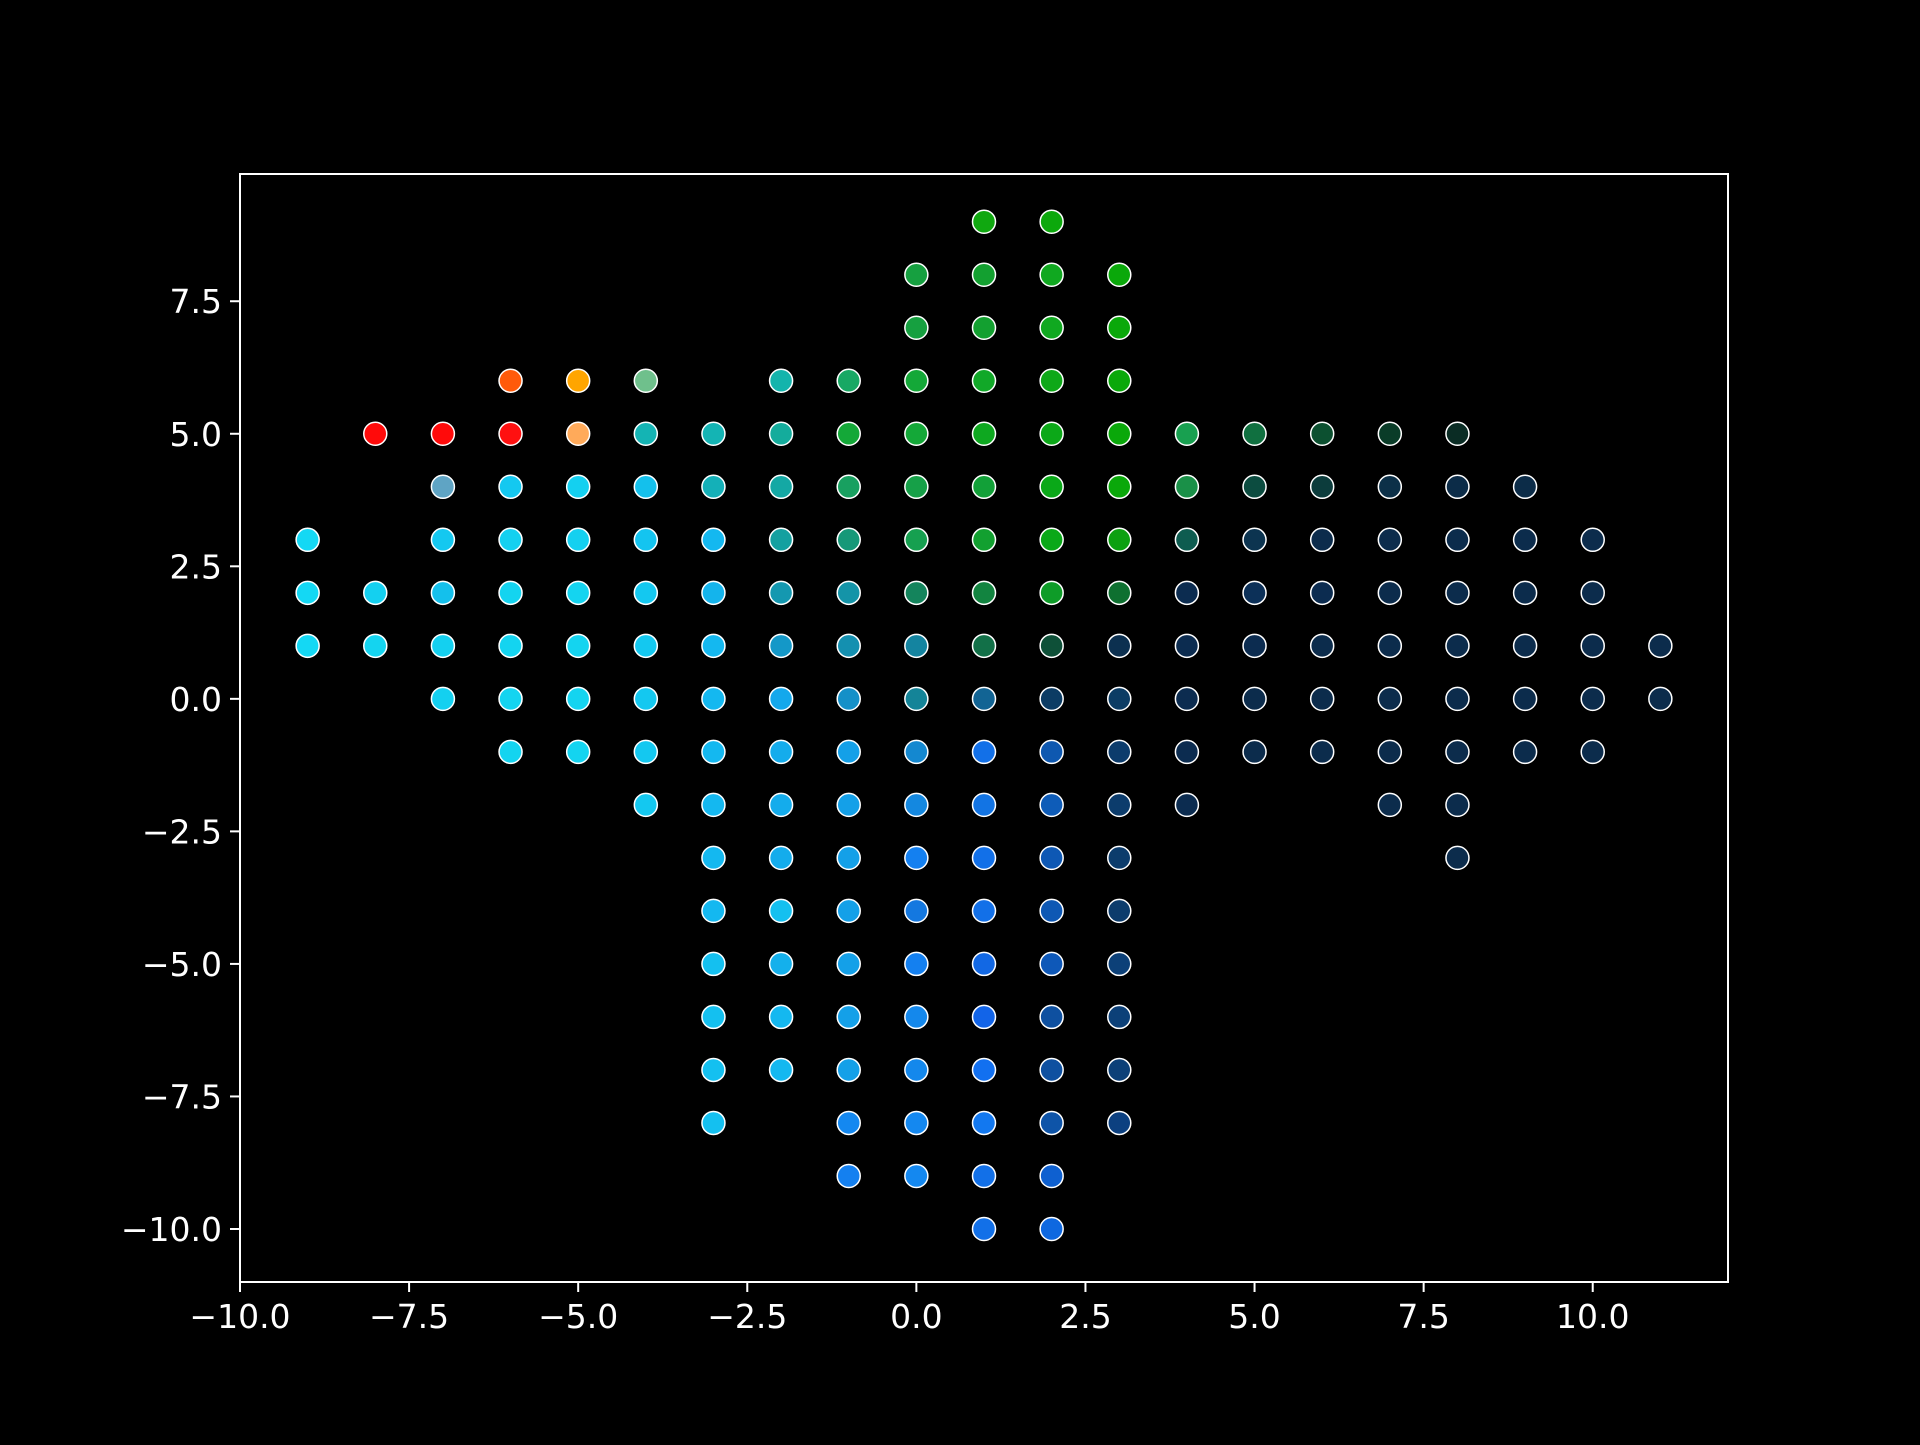 The height and width of the screenshot is (1445, 1920). Describe the element at coordinates (239, 1316) in the screenshot. I see `x-tick-label: −10.0` at that location.